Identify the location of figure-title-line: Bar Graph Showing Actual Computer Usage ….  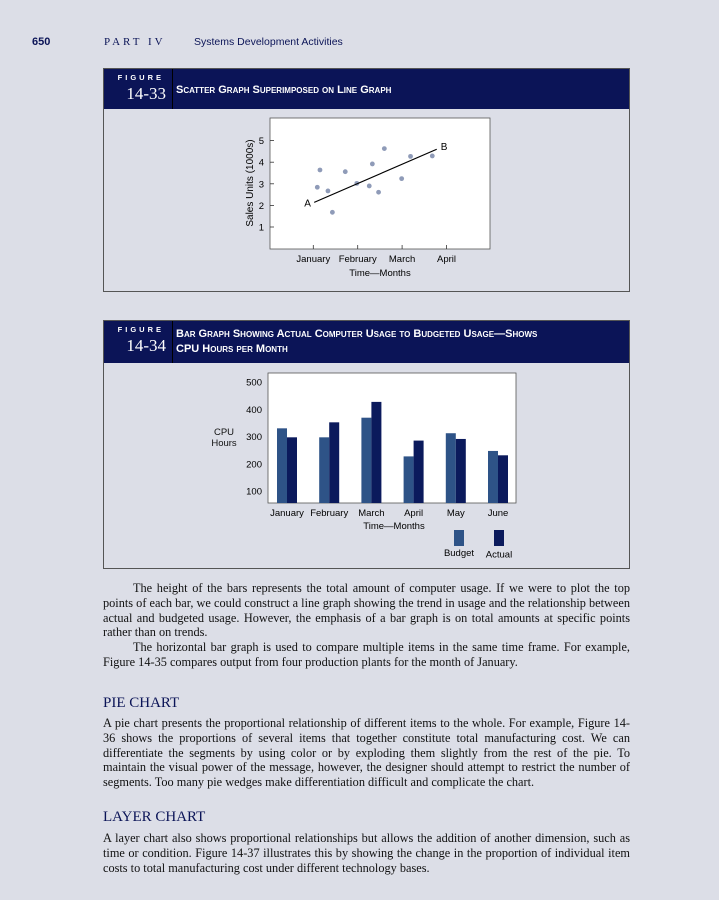
(357, 334).